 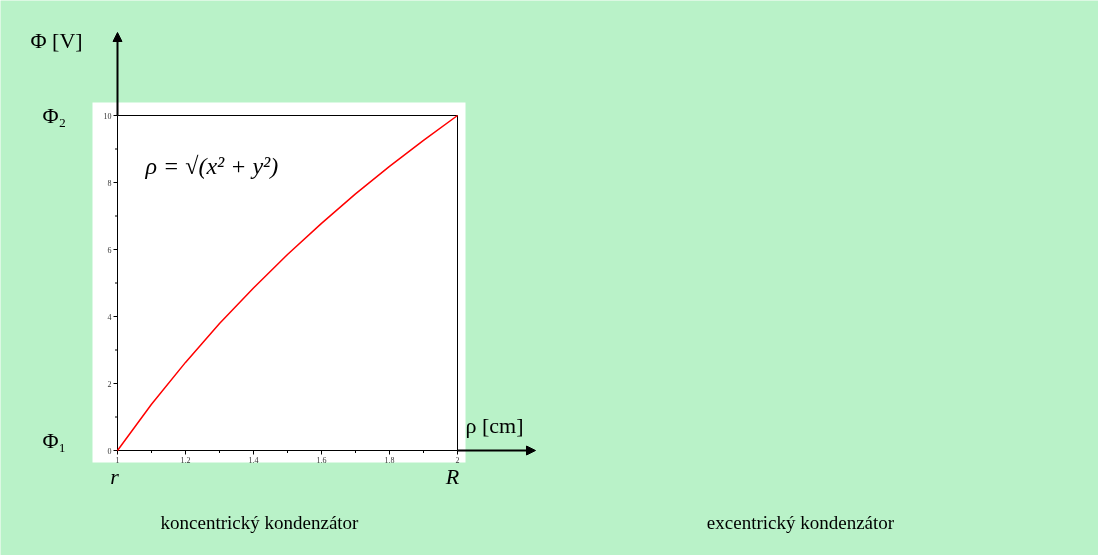 I want to click on x-tick-label: 1, so click(x=117, y=460).